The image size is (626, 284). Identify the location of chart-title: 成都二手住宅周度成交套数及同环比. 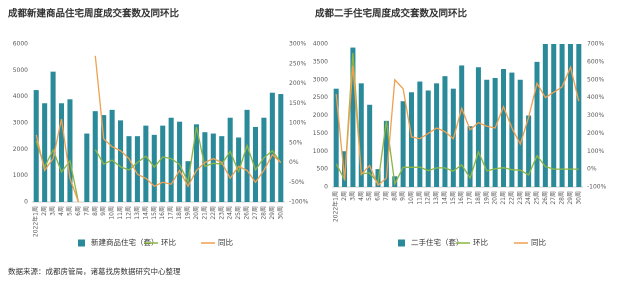
(391, 14).